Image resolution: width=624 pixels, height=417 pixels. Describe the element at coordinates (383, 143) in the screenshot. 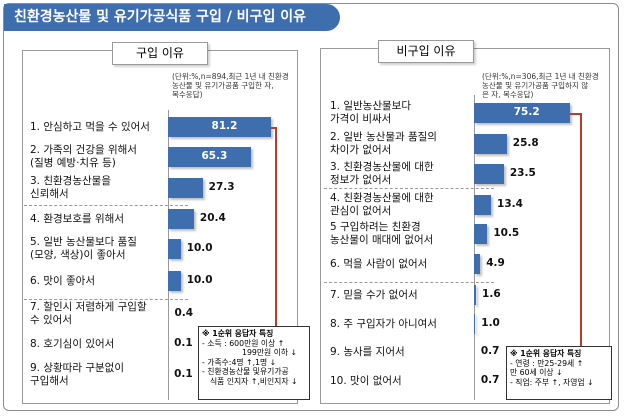

I see `nonpurchase-category-label: 2. 일반 농산물과 품질의 차이가 없어서` at that location.